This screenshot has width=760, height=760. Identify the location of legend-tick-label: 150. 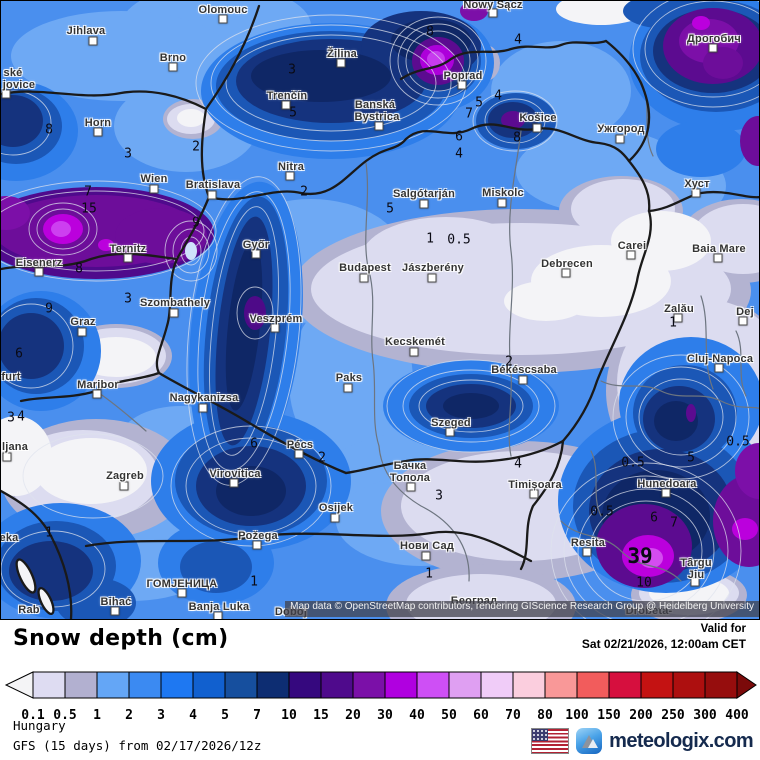
(609, 715).